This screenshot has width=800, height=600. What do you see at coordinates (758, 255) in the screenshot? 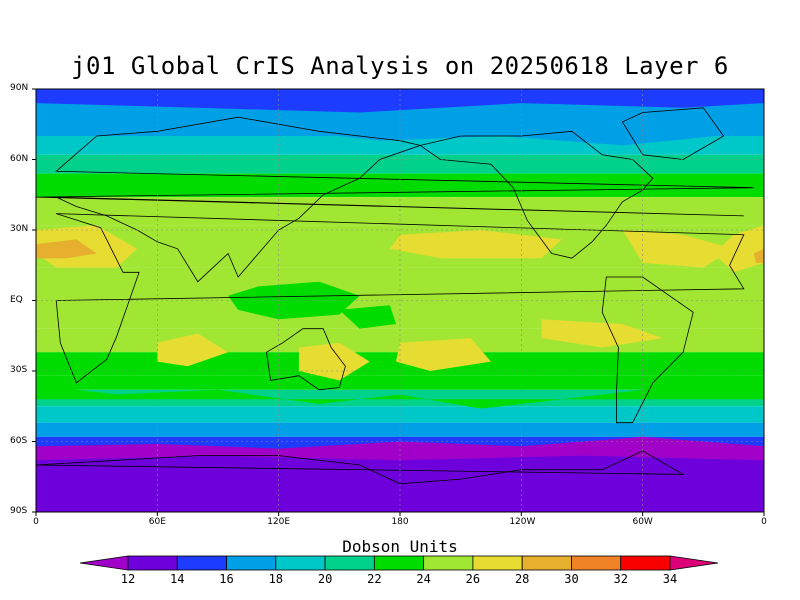
I see `atlantic-max` at bounding box center [758, 255].